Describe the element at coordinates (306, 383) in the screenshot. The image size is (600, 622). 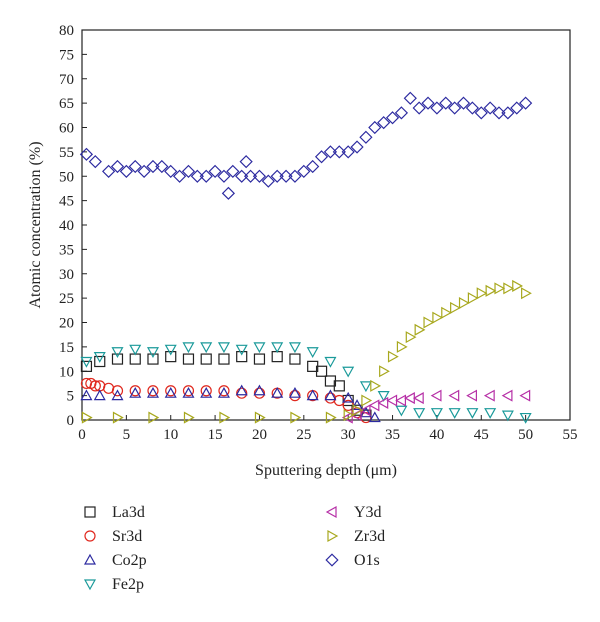
I see `series-fe2p` at that location.